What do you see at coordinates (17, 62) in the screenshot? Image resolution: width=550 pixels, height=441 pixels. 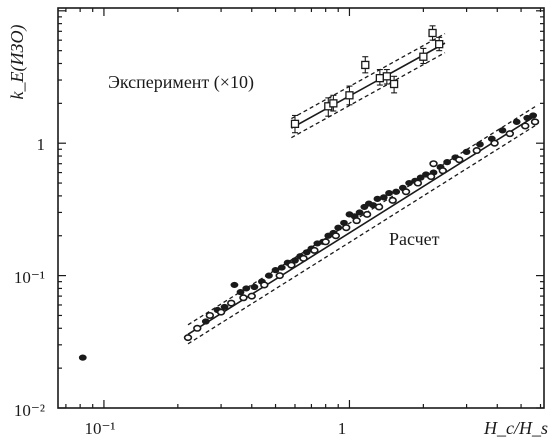 I see `y-axis-title: k_E(ИЗО)` at bounding box center [17, 62].